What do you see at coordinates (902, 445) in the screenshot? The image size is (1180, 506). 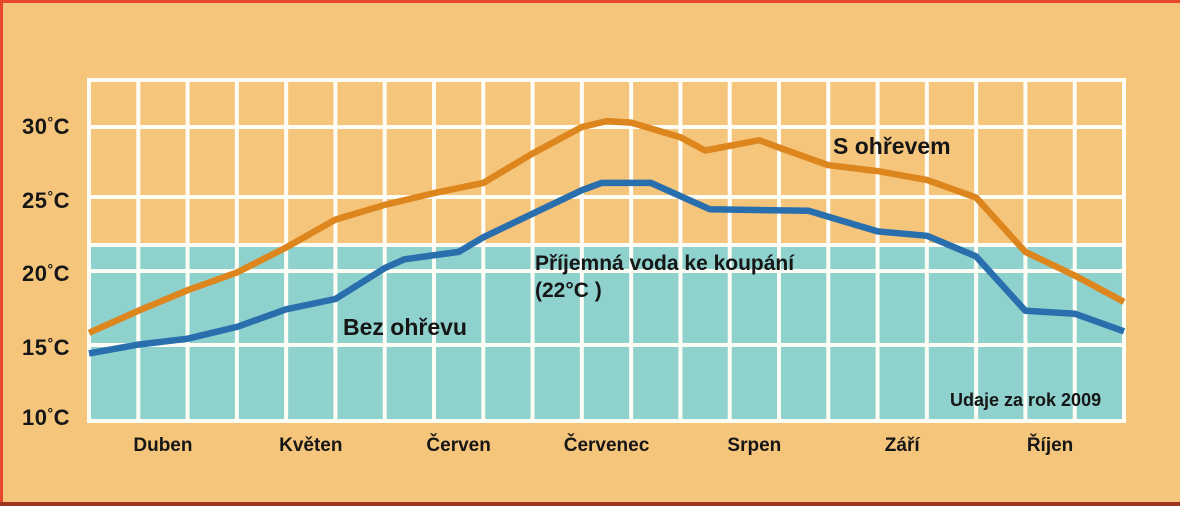 I see `x-axis-label-5: Září` at bounding box center [902, 445].